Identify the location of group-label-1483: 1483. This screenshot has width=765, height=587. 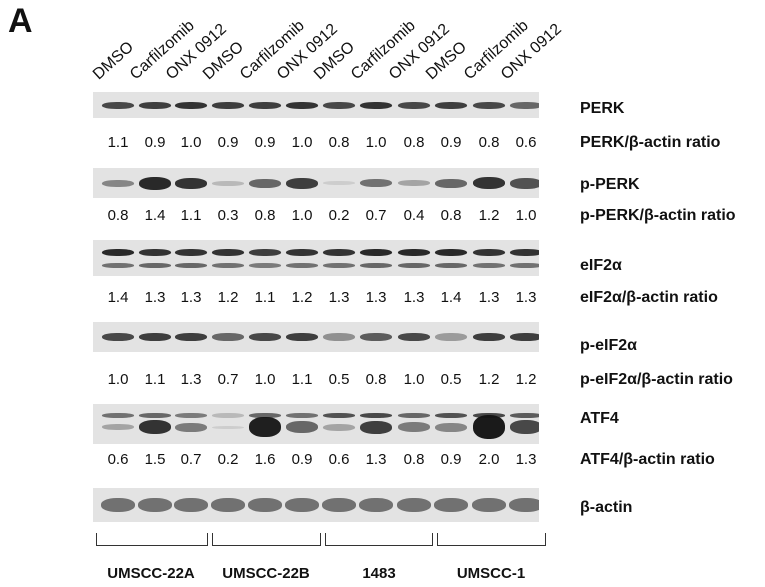
(379, 573).